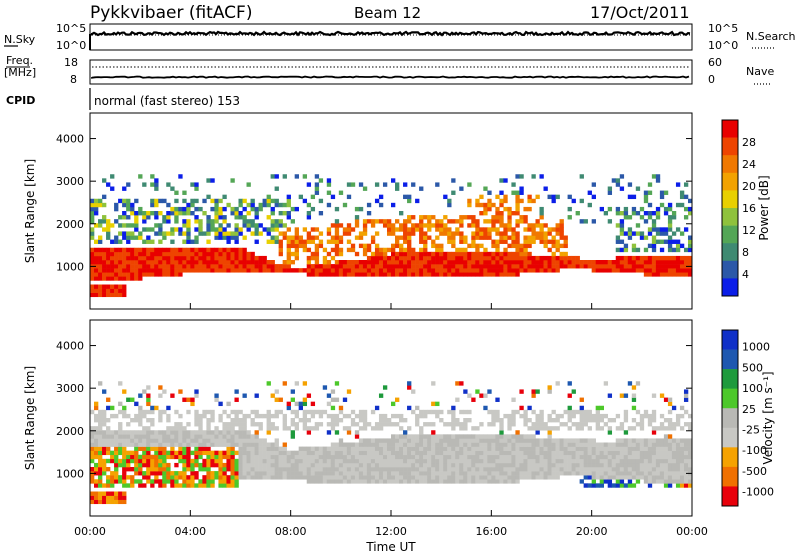 The image size is (800, 554). I want to click on power-colorbar-swatch, so click(730, 234).